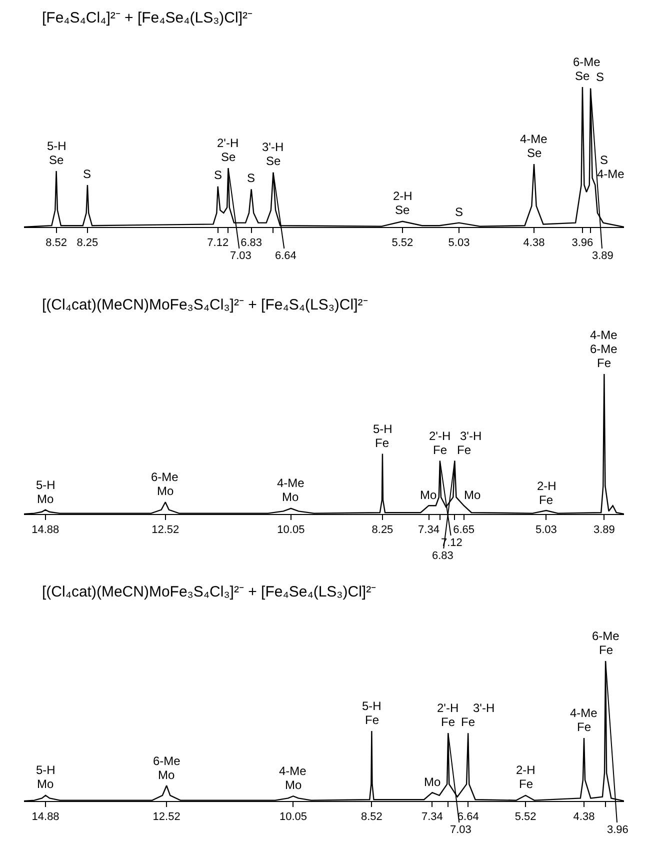 The image size is (648, 863). I want to click on chart-title: [Fe₄S₄Cl₄]²⁻ + [Fe₄Se₄(LS₃)Cl]²⁻, so click(147, 18).